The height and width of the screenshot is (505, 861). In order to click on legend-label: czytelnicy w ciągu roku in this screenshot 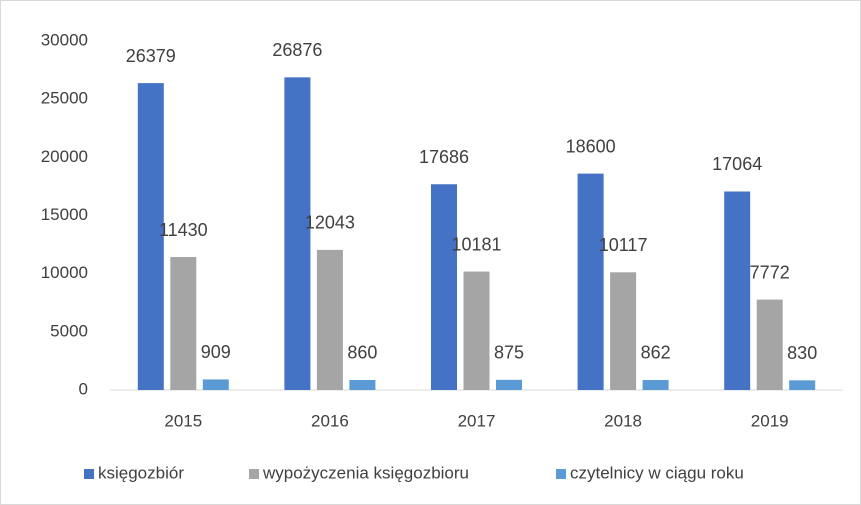, I will do `click(657, 472)`.